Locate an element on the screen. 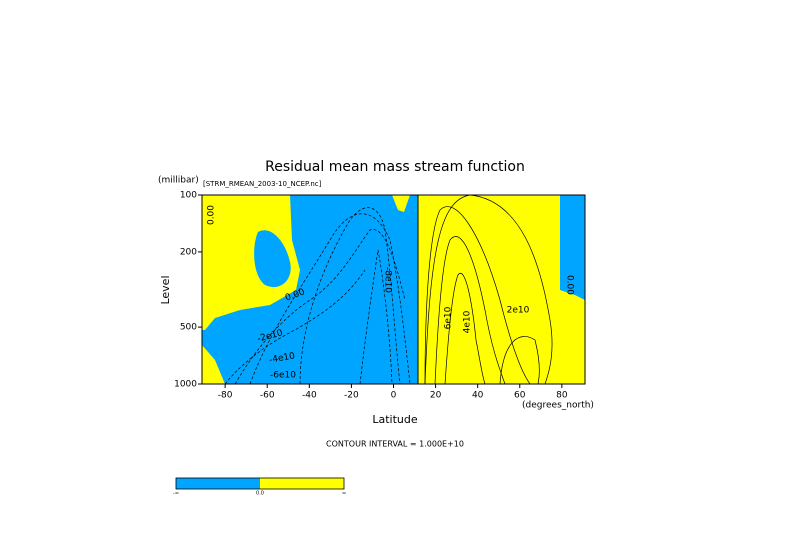 The height and width of the screenshot is (558, 789). contour-interval: CONTOUR INTERVAL = 1.000E+10 is located at coordinates (395, 444).